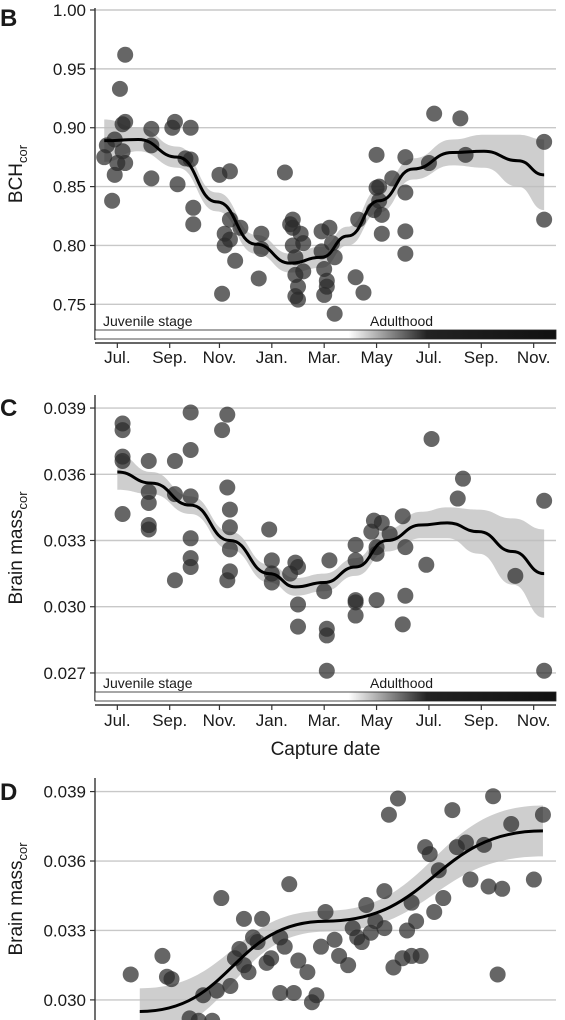 The width and height of the screenshot is (565, 1020). What do you see at coordinates (16, 557) in the screenshot?
I see `y-axis-label-main: Brain mass` at bounding box center [16, 557].